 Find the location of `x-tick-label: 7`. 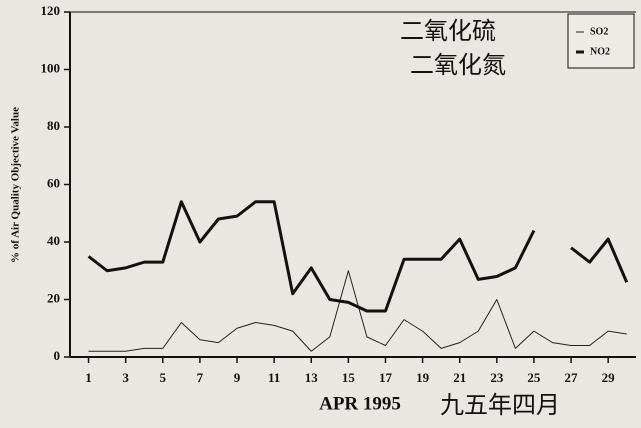

x-tick-label: 7 is located at coordinates (200, 377).